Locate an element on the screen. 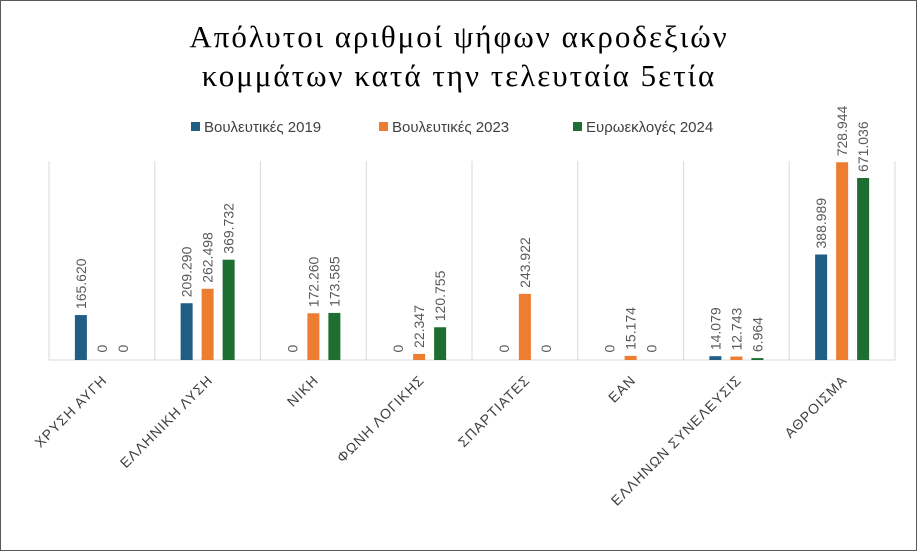 This screenshot has width=917, height=551. legend-label-3: Ευρωεκλογές 2024 is located at coordinates (649, 127).